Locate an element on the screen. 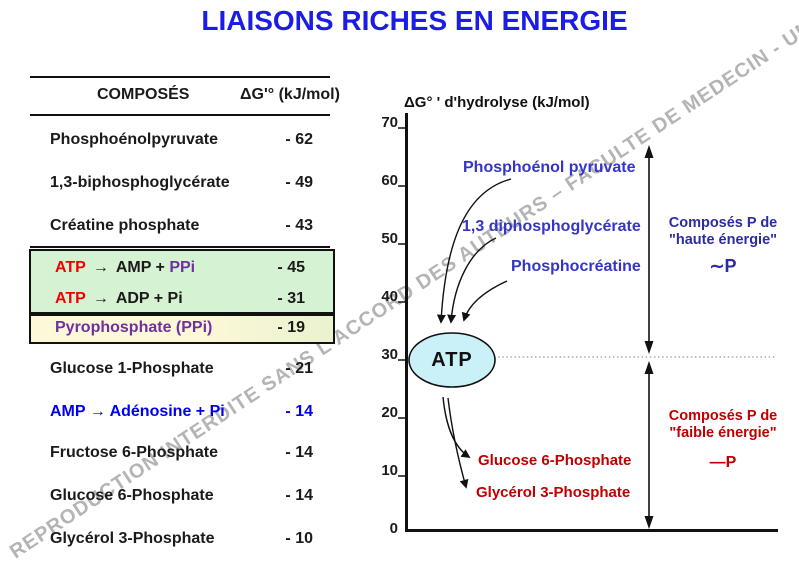 This screenshot has height=562, width=799. ppi-highlight-box is located at coordinates (182, 329).